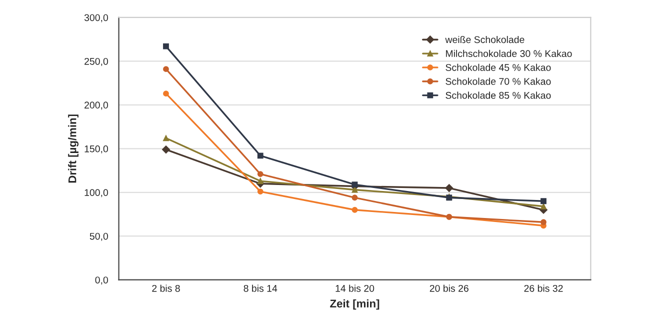  Describe the element at coordinates (96, 106) in the screenshot. I see `y-tick-label: 200,0` at that location.